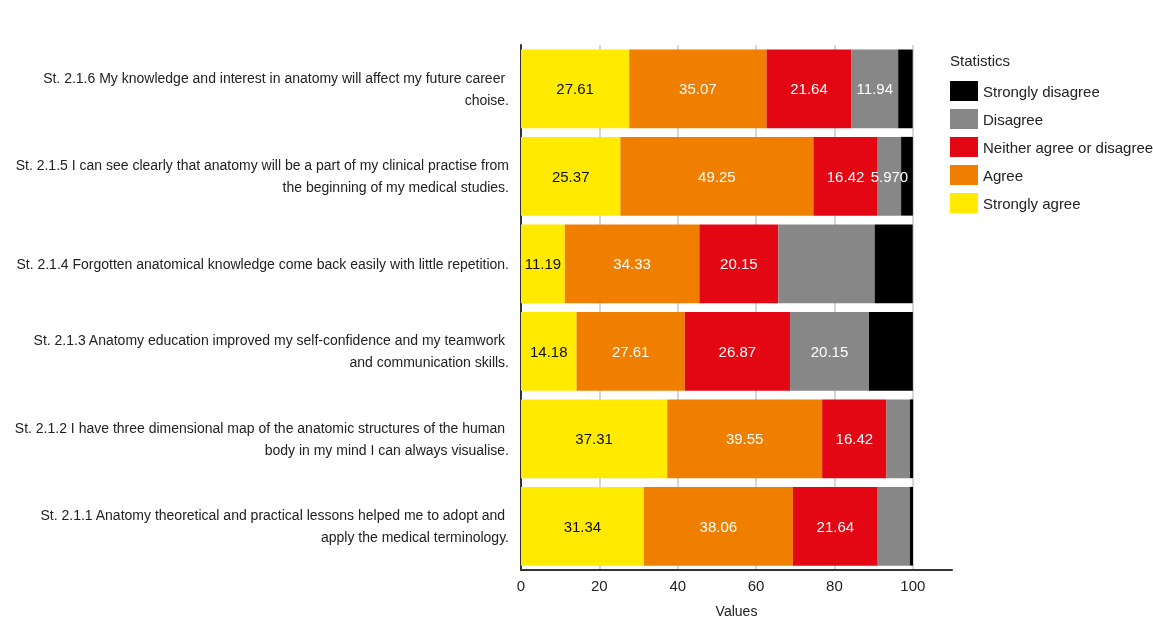  What do you see at coordinates (834, 585) in the screenshot?
I see `x-tick-label: 80` at bounding box center [834, 585].